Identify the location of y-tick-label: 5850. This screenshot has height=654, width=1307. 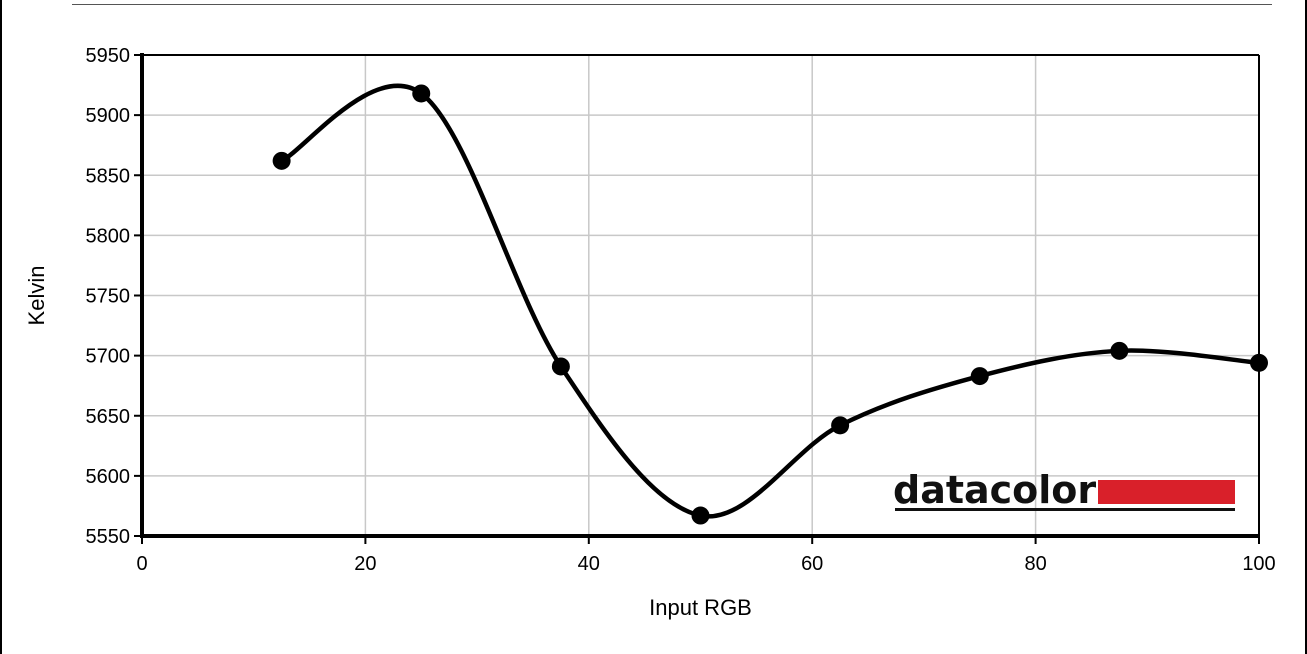
(108, 176).